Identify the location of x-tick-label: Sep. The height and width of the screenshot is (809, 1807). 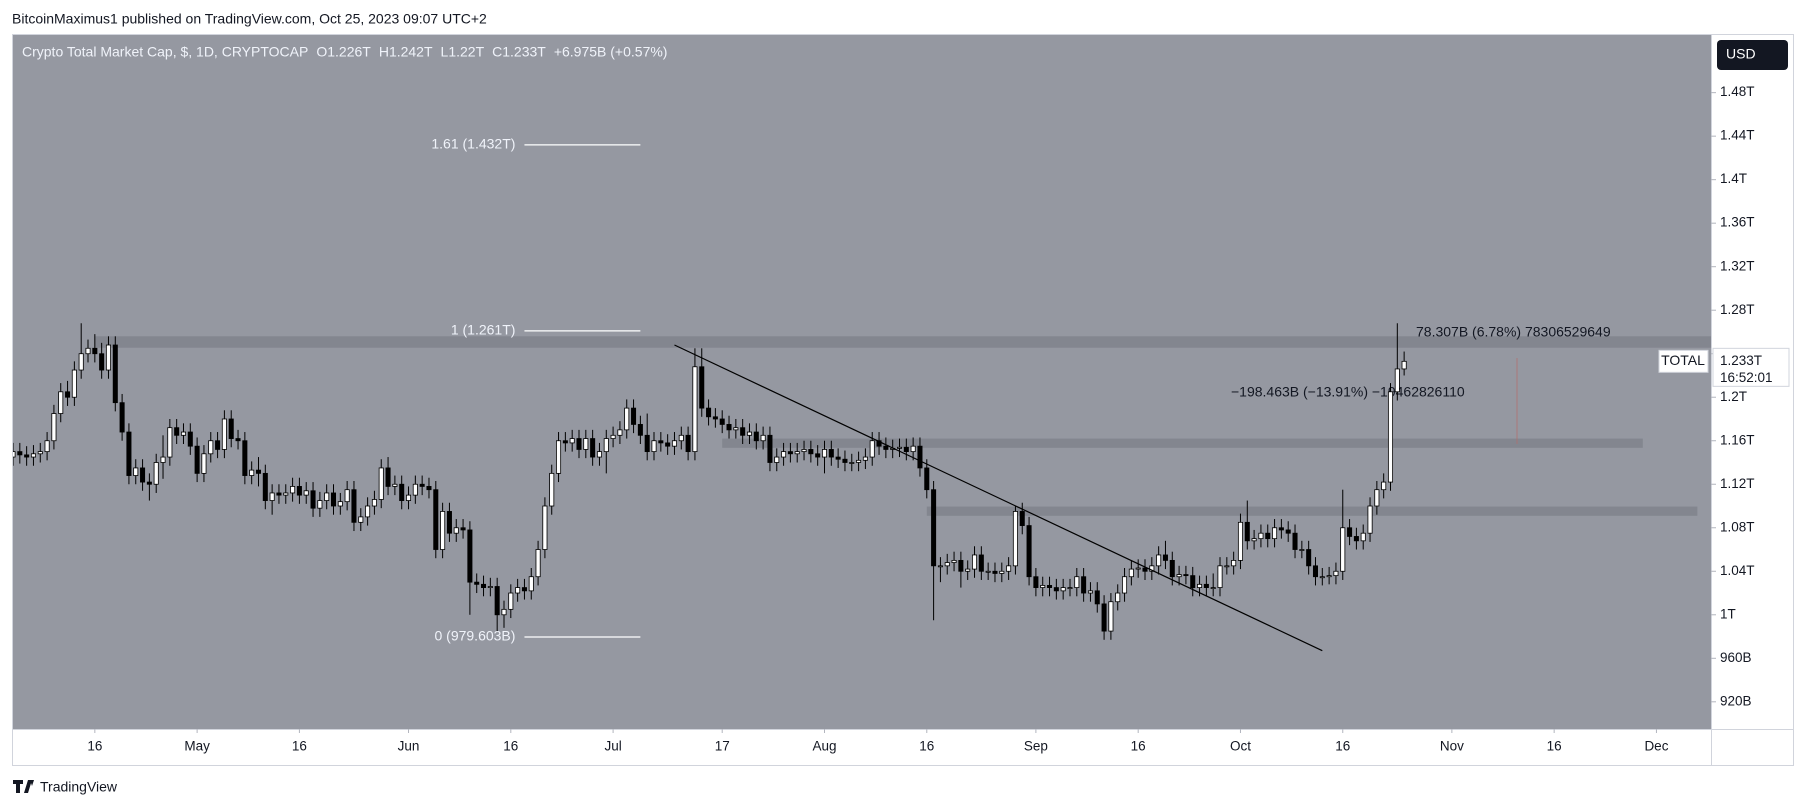
(1036, 746).